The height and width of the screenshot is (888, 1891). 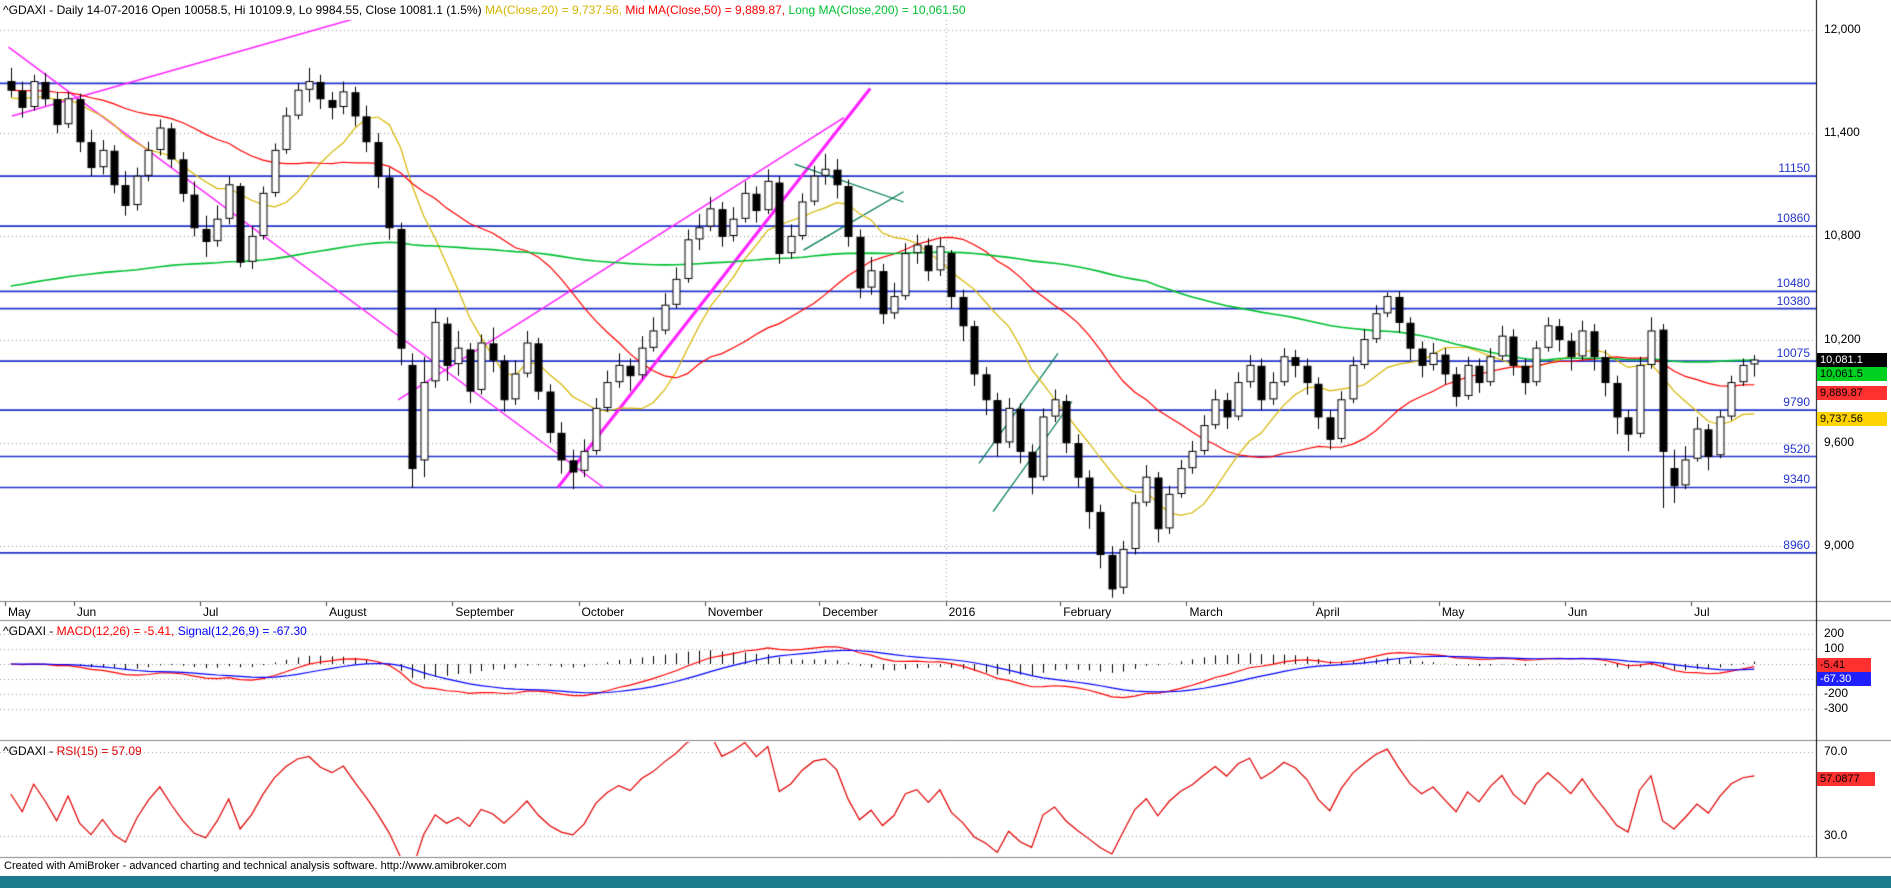 I want to click on title-ma200: Long MA(Close,200) = 10,061.50, so click(x=877, y=10).